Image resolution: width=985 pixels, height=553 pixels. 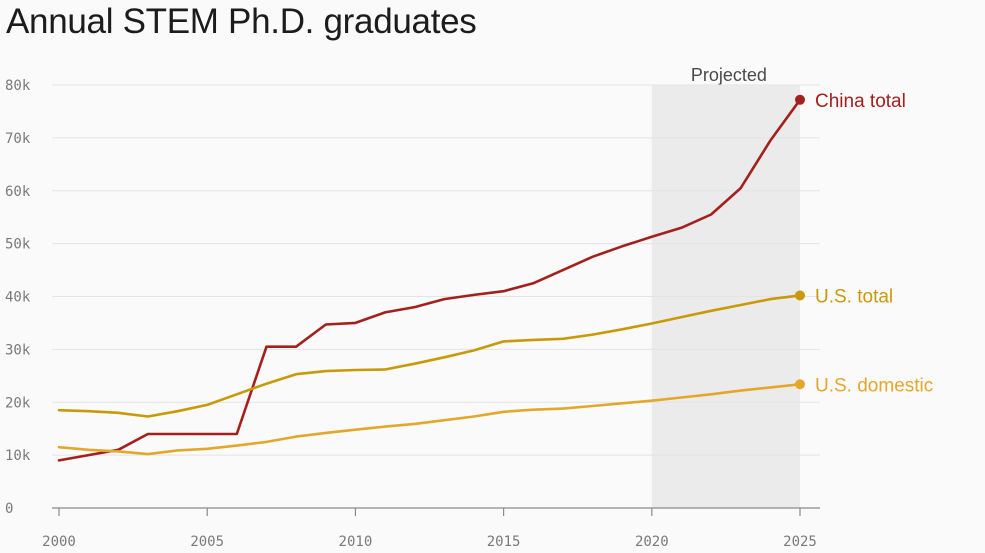 What do you see at coordinates (800, 99) in the screenshot?
I see `series-endpoint-china-total` at bounding box center [800, 99].